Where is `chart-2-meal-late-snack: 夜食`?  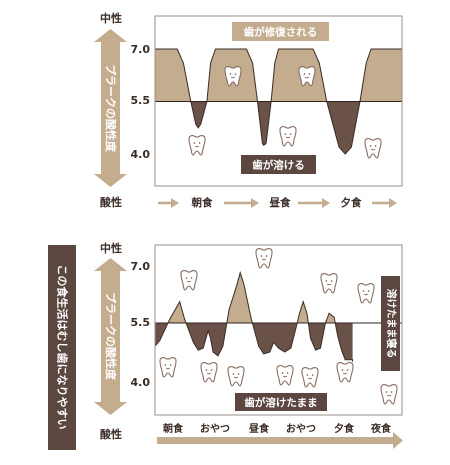 chart-2-meal-late-snack: 夜食 is located at coordinates (381, 428).